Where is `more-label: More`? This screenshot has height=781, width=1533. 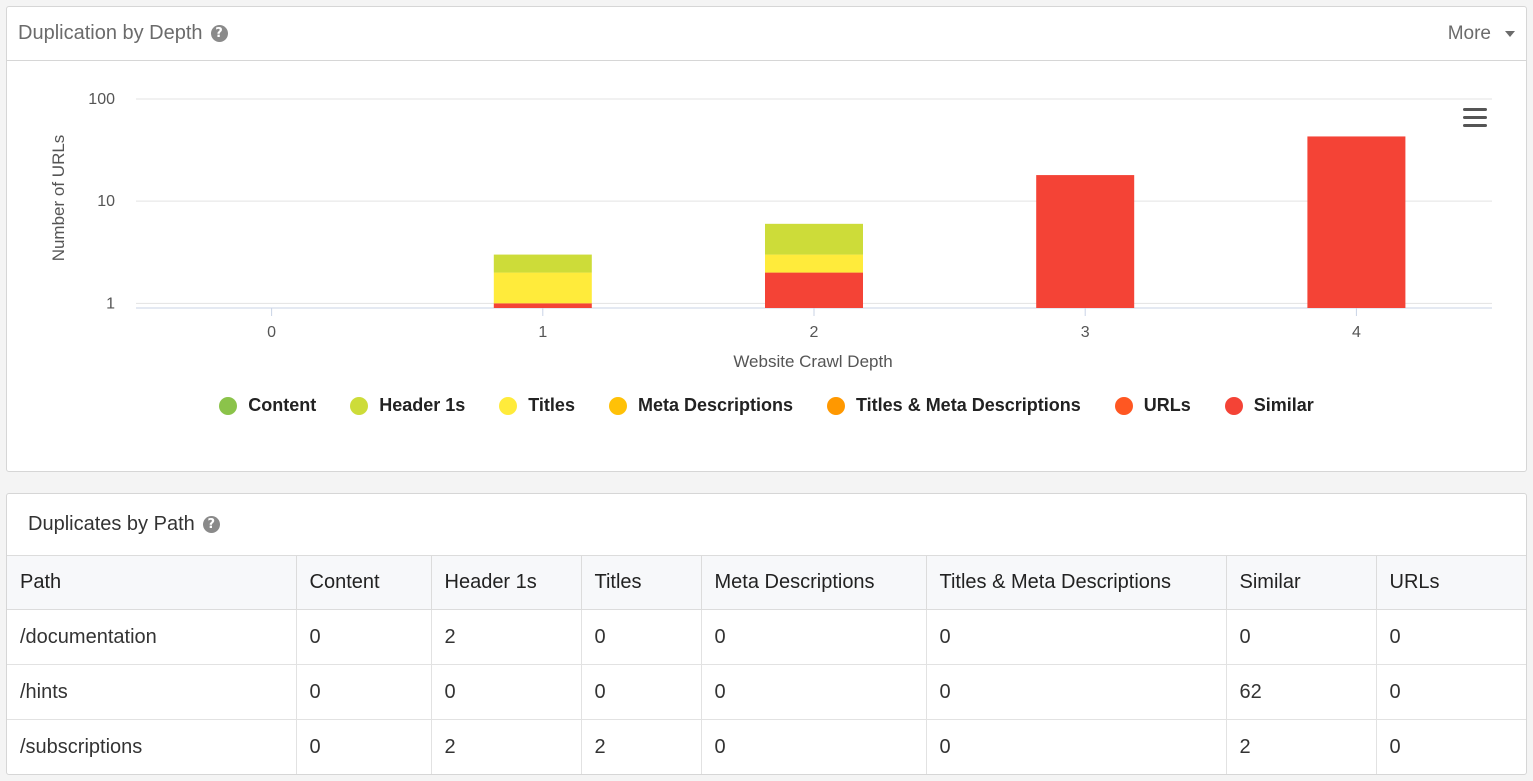
more-label: More is located at coordinates (1469, 33).